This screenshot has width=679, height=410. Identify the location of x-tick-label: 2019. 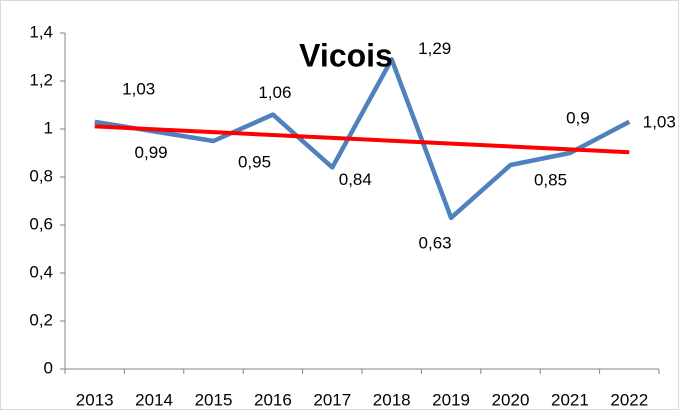
(451, 399).